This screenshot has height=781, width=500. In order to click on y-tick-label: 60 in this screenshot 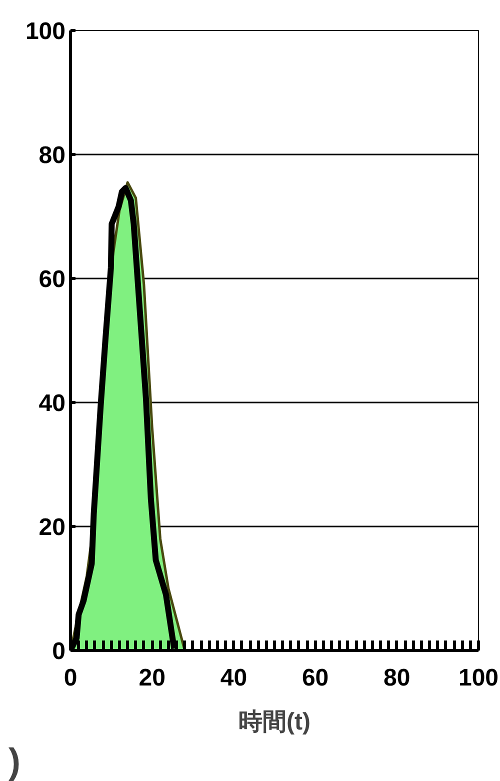, I will do `click(52, 279)`.